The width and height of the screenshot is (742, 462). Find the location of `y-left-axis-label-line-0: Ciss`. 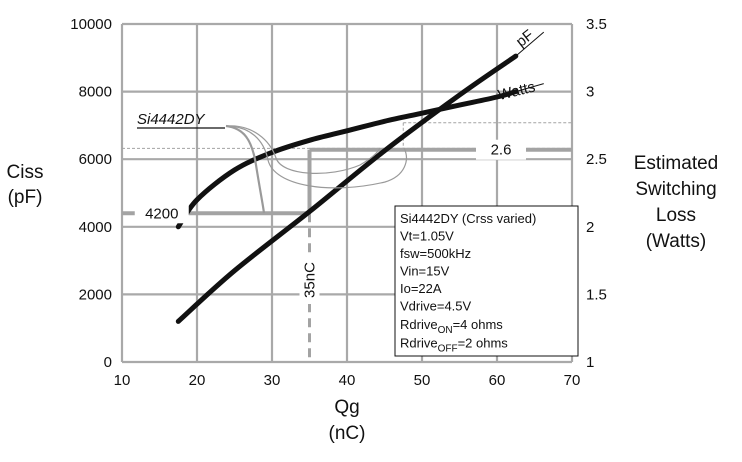

y-left-axis-label-line-0: Ciss is located at coordinates (25, 172).